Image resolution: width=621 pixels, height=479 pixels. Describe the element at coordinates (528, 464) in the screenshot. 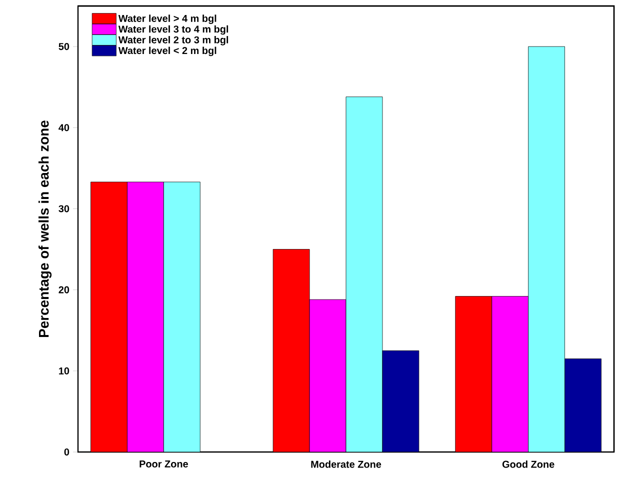

I see `x-tick-label: Good Zone` at that location.